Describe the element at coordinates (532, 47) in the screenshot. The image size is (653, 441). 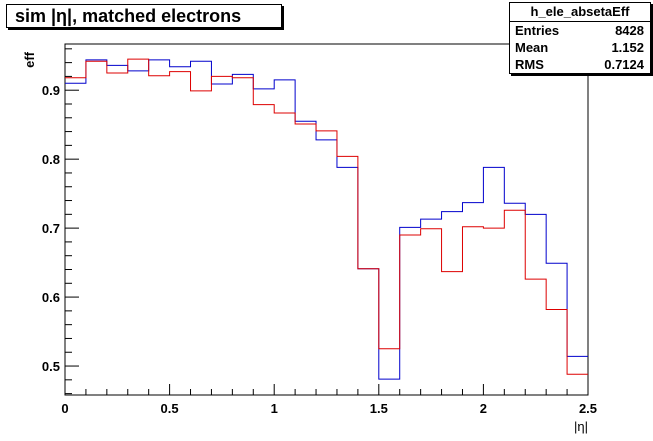
I see `stats-label: Mean` at that location.